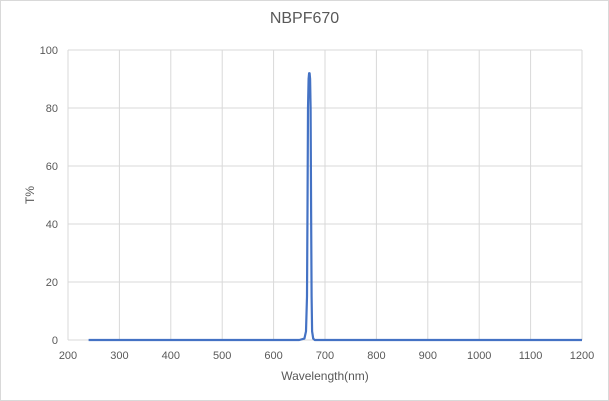 Image resolution: width=609 pixels, height=401 pixels. Describe the element at coordinates (119, 356) in the screenshot. I see `x-tick-label: 300` at that location.